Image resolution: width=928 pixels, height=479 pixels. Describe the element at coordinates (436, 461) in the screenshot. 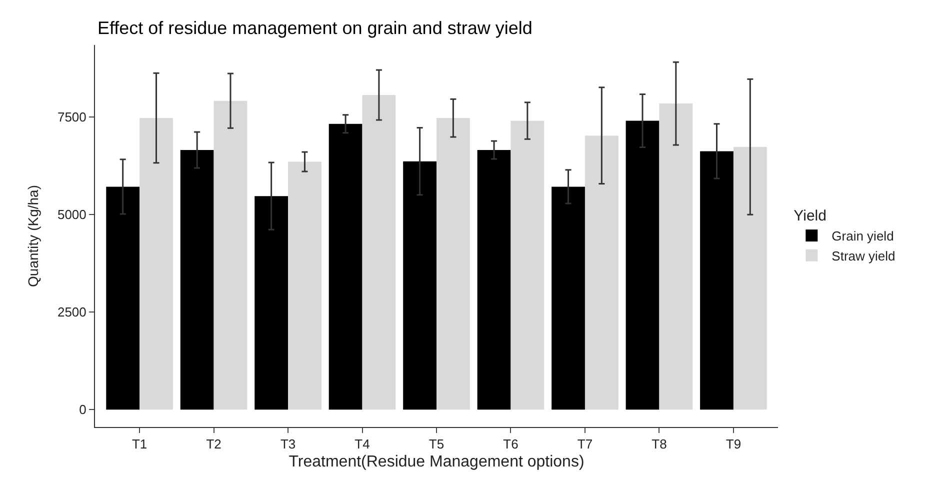

I see `x-axis-title: Treatment(Residue Management options)` at that location.